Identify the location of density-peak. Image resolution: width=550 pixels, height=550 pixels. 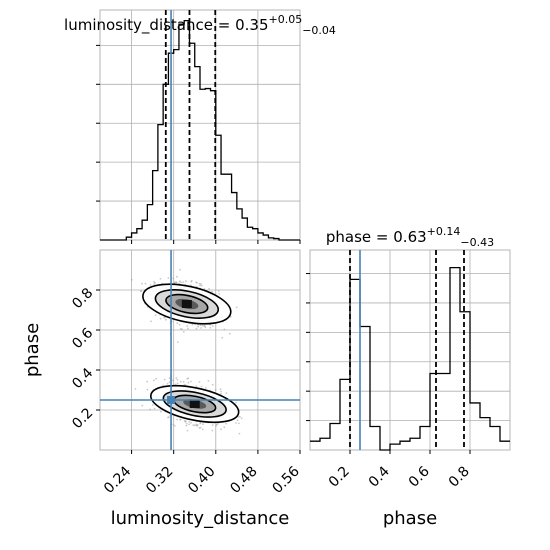
(194, 404).